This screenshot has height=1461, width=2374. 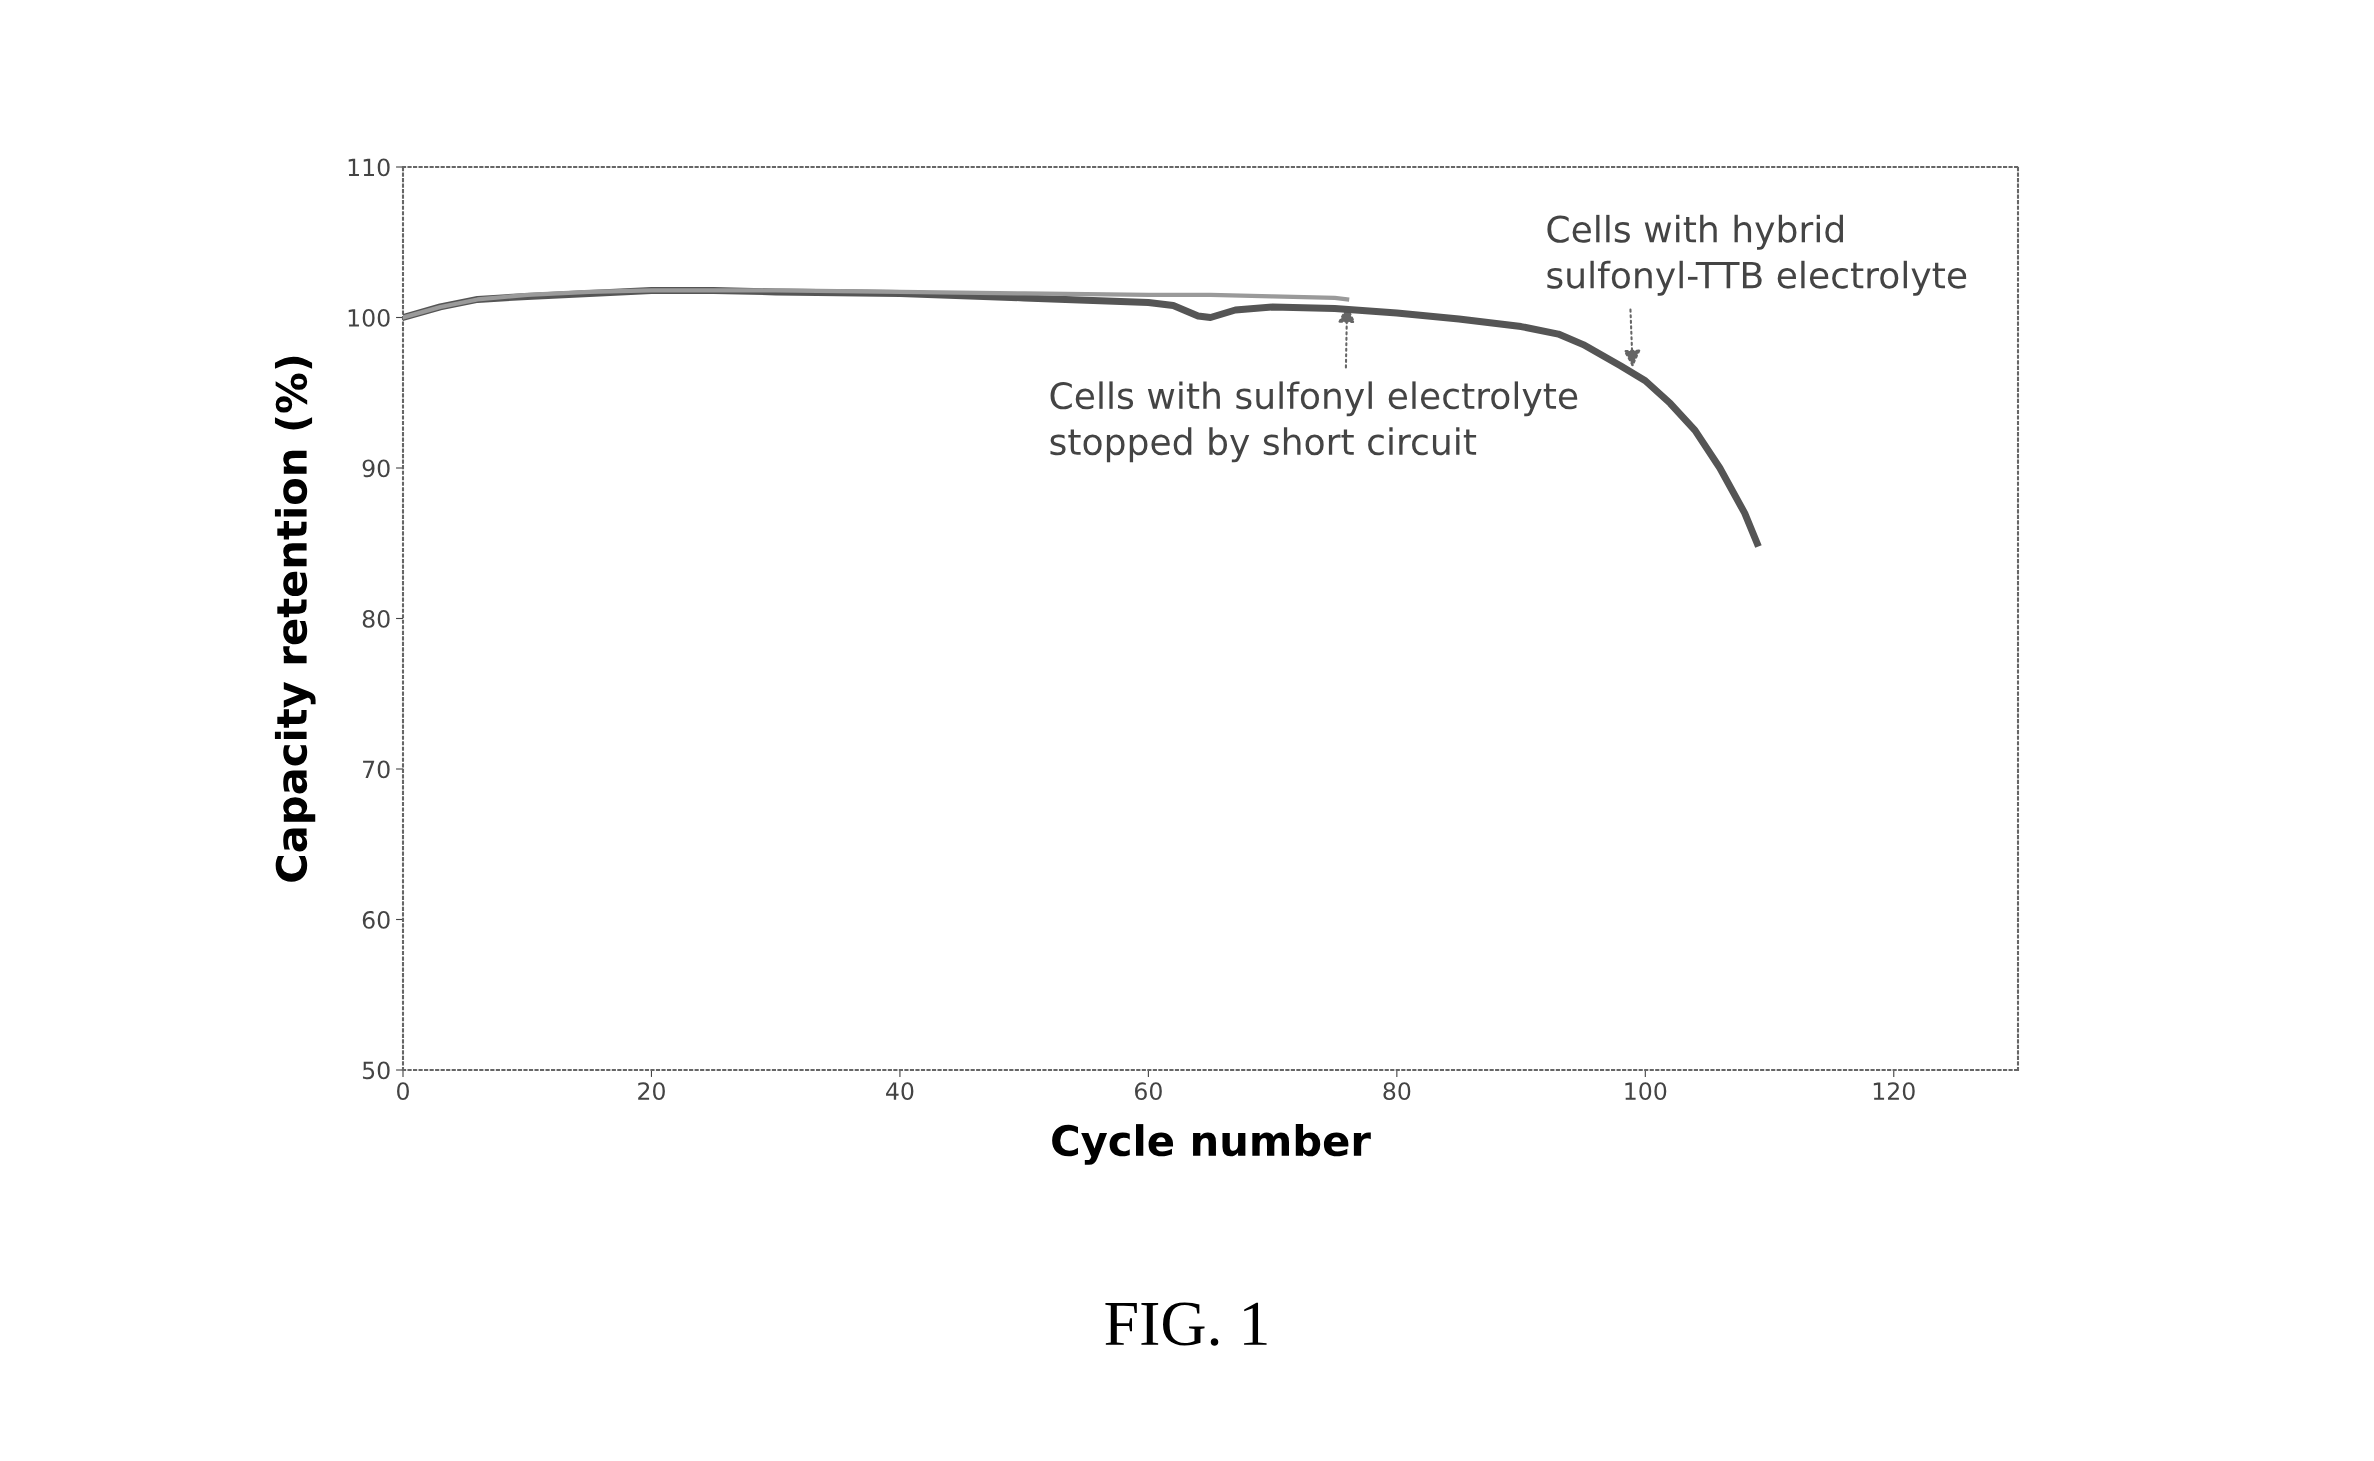 I want to click on x-tick-label: 100, so click(x=1646, y=1091).